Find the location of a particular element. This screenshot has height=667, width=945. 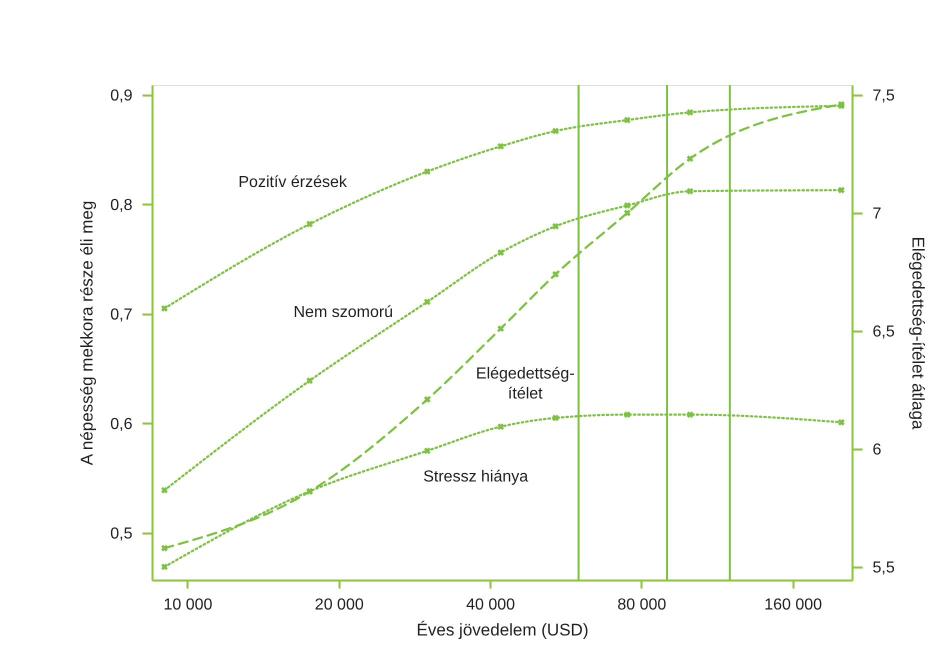

y2-tick-label: 5,5 is located at coordinates (883, 568).